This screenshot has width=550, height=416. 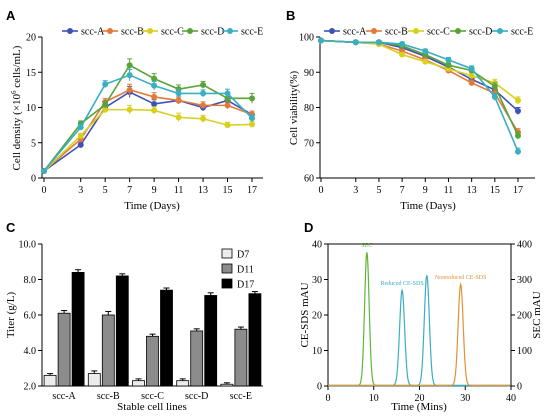 What do you see at coordinates (518, 111) in the screenshot?
I see `b-point-scc-A` at bounding box center [518, 111].